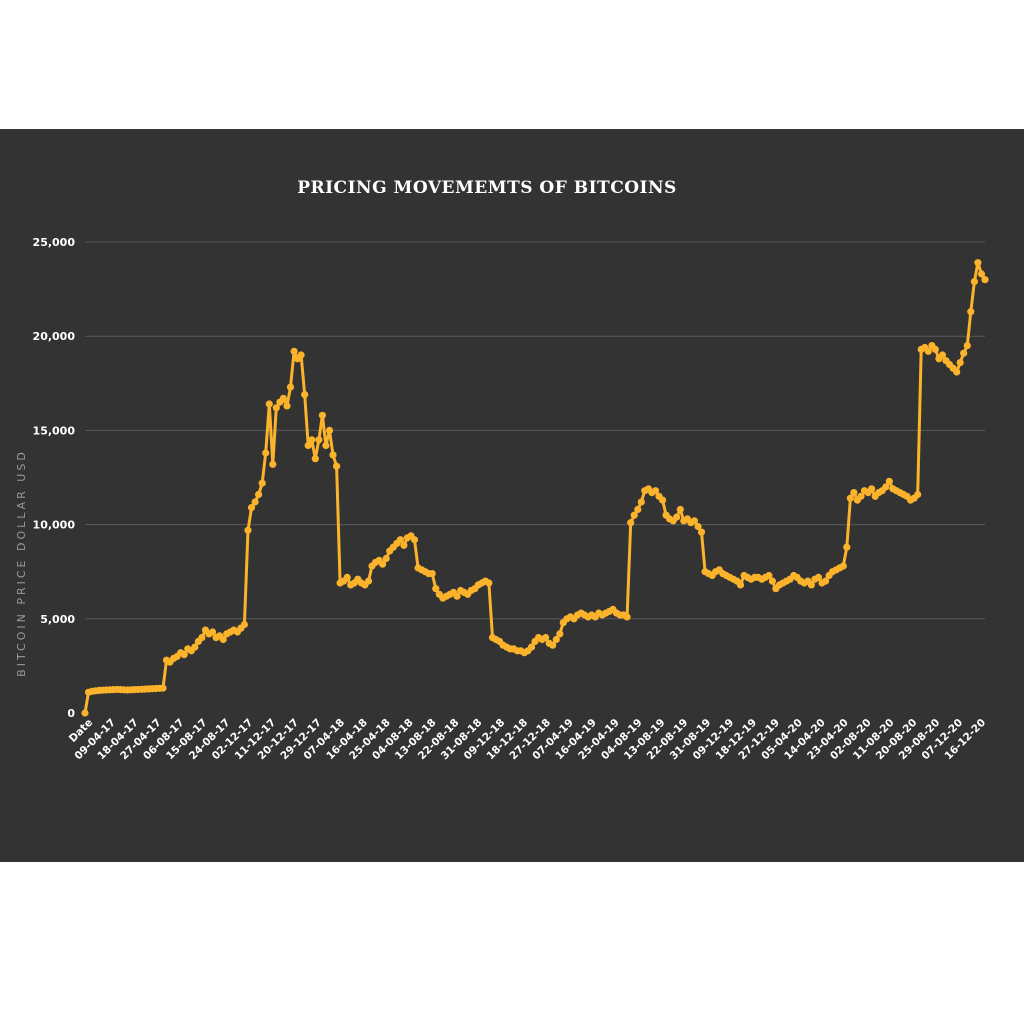 The image size is (1024, 1024). What do you see at coordinates (54, 242) in the screenshot?
I see `y-tick-label: 25,000` at bounding box center [54, 242].